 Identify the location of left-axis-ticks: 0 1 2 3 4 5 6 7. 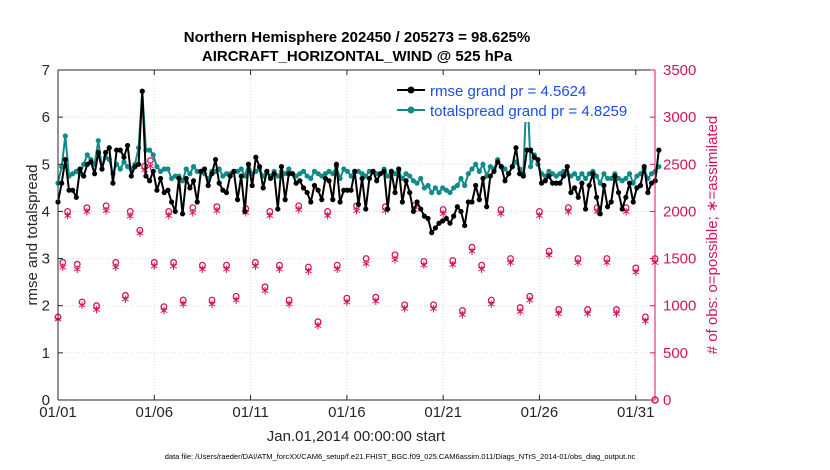
(52, 235).